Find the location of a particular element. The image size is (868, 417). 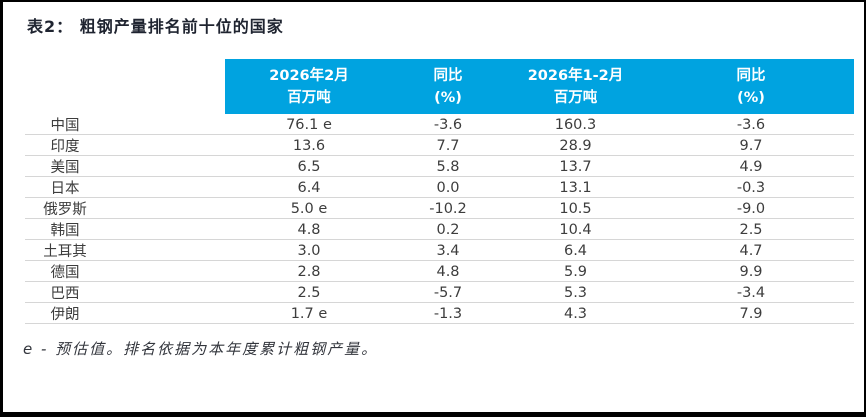

table-header-row: 2026年2月 百万吨 同比 (%) 2026年1-2月 百万吨 同比 (%) is located at coordinates (439, 86).